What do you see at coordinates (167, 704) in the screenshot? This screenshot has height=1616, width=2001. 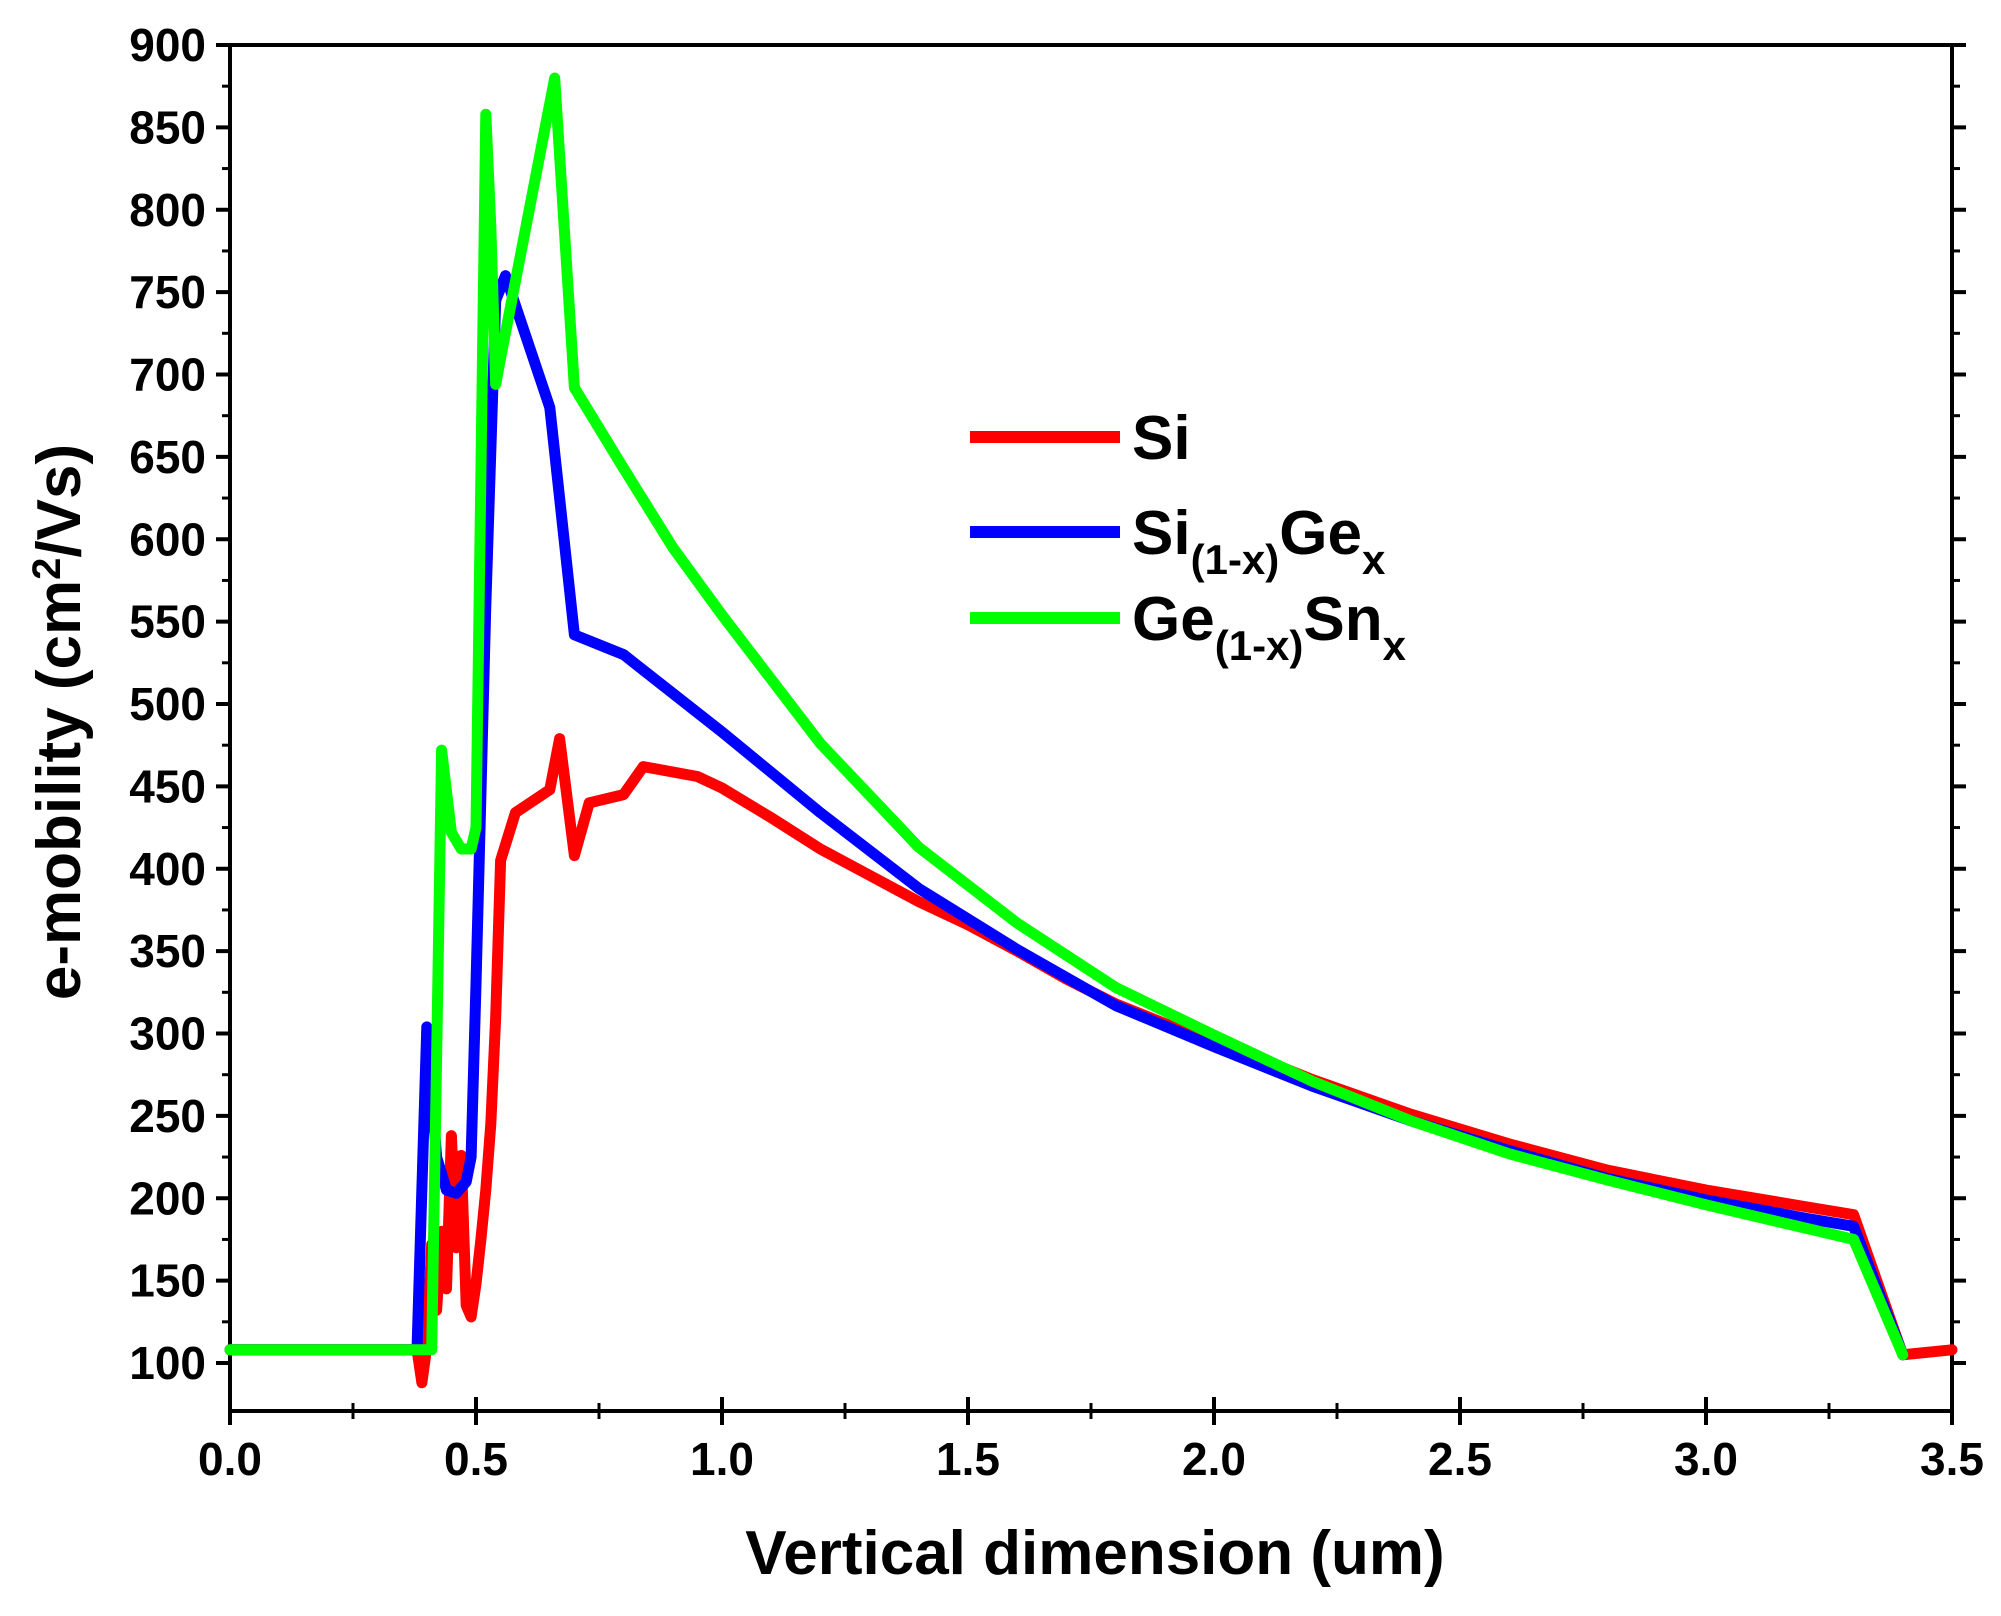 I see `y-tick-label: 500` at bounding box center [167, 704].